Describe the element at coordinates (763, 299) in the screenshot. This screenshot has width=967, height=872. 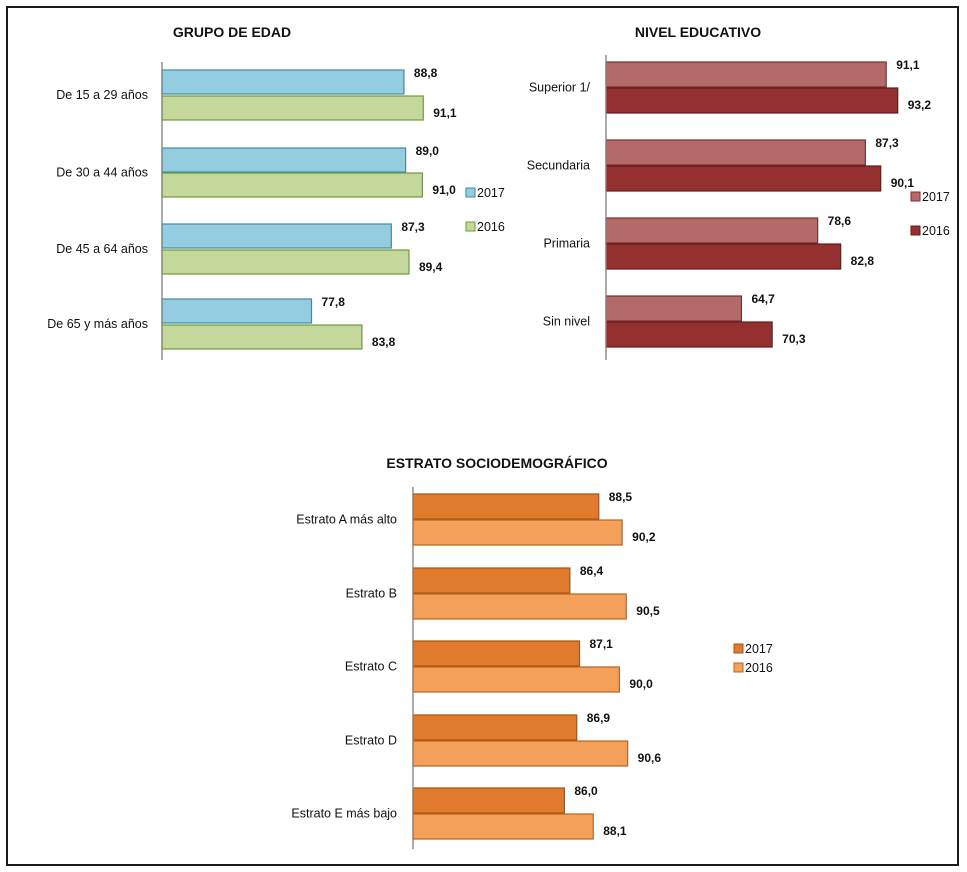
I see `chart-2-value-label-2017: 64,7` at that location.